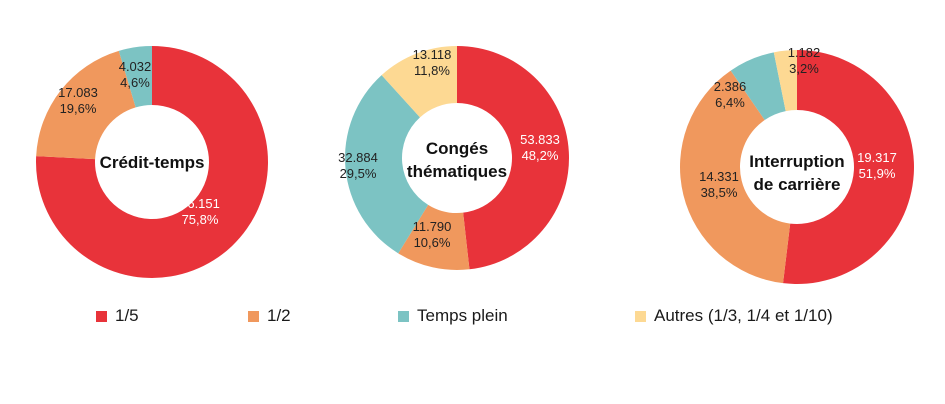  What do you see at coordinates (877, 165) in the screenshot?
I see `data-label-1-5-chart-3: 19.317 51,9%` at bounding box center [877, 165].